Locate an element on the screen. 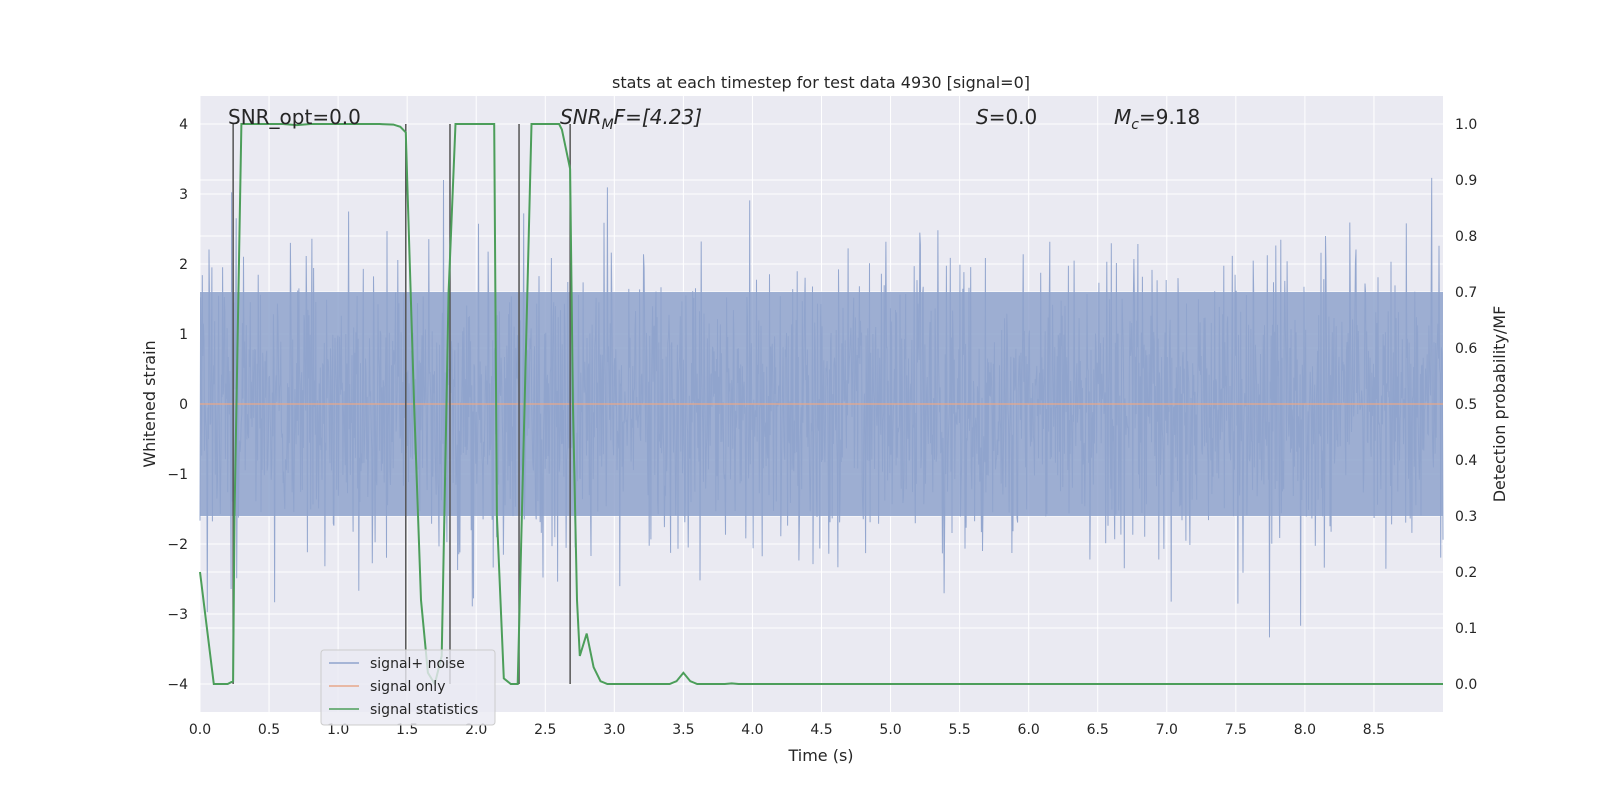 Image resolution: width=1600 pixels, height=800 pixels. legend-label-statistics: signal statistics is located at coordinates (424, 710).